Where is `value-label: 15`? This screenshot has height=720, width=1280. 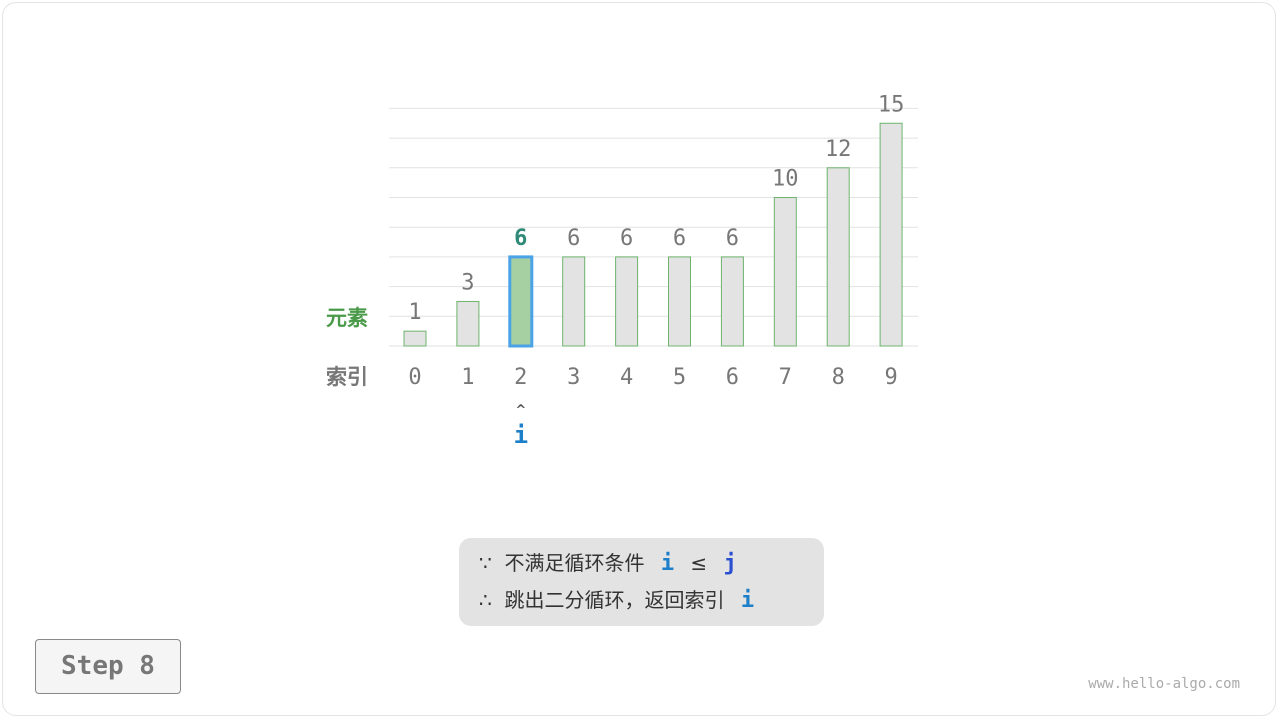
value-label: 15 is located at coordinates (891, 104).